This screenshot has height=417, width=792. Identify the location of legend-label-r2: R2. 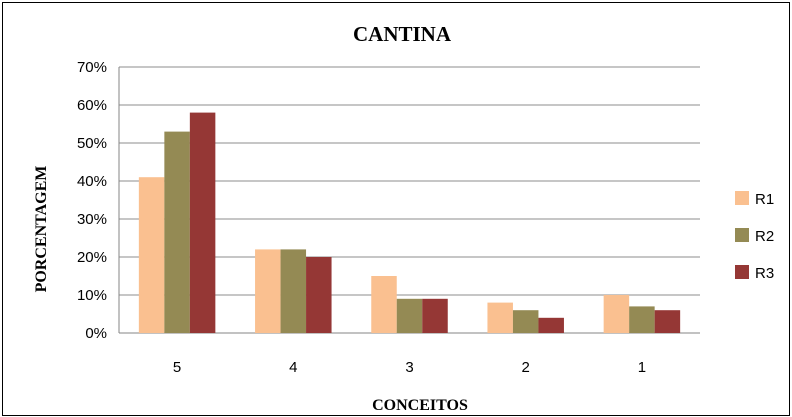
(764, 236).